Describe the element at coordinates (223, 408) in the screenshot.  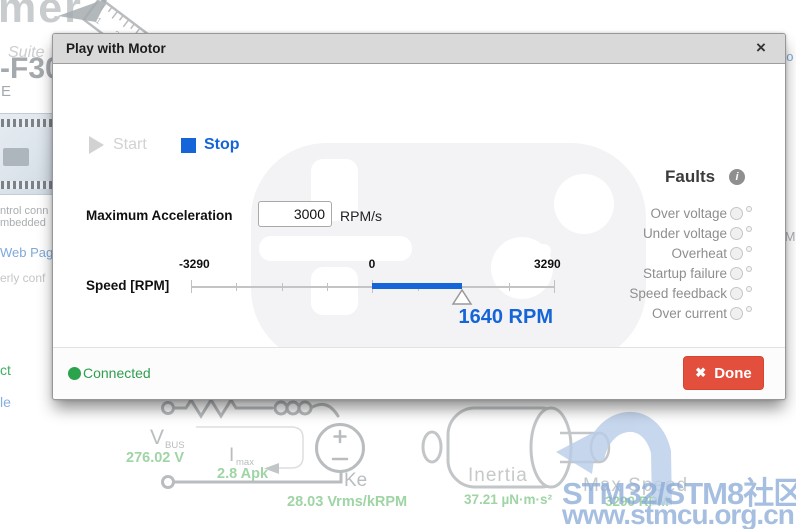
I see `resistor-symbol` at that location.